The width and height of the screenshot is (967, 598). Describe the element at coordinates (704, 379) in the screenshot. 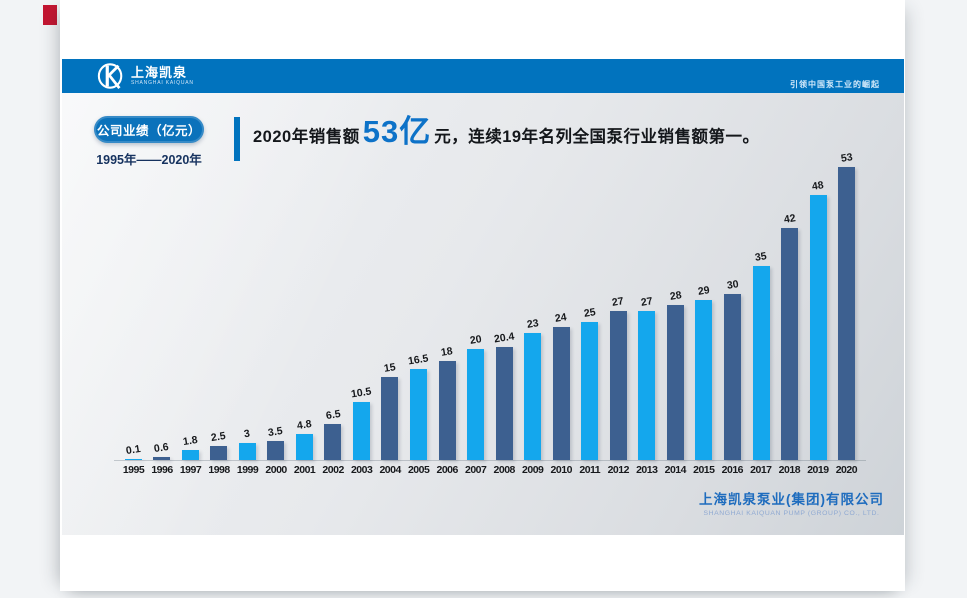

I see `bar-2015` at that location.